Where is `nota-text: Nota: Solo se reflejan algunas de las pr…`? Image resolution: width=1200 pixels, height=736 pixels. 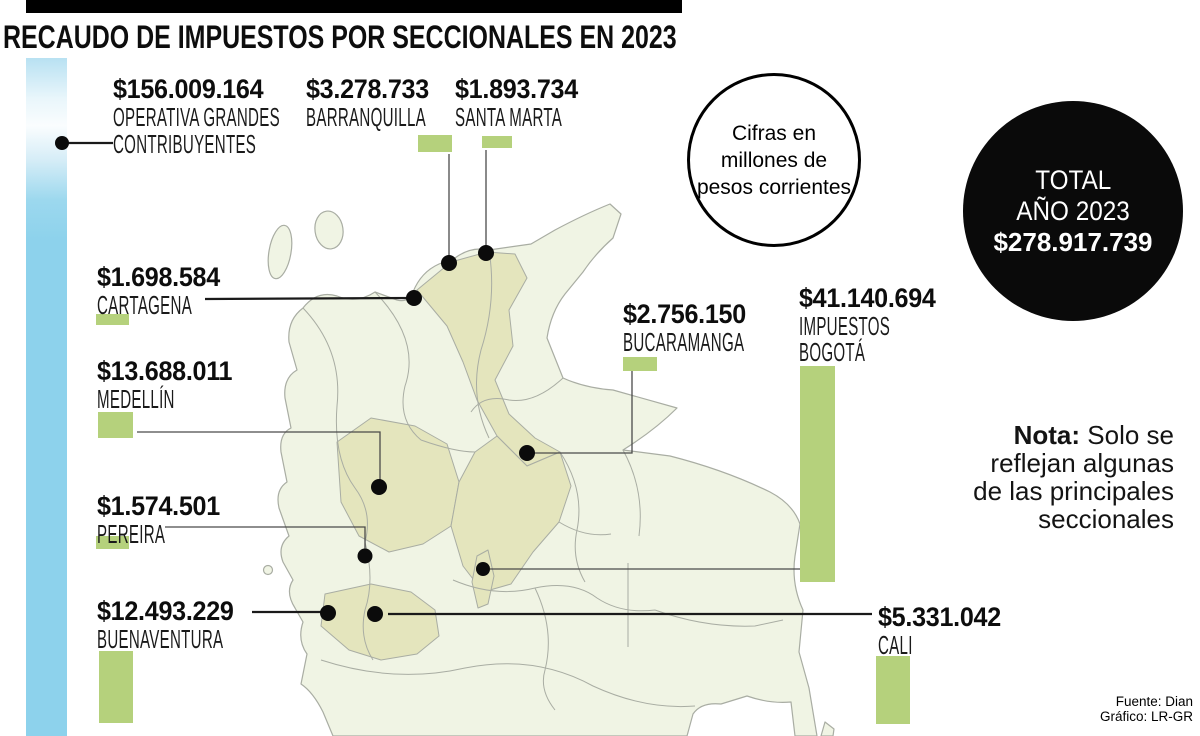 nota-text: Nota: Solo se reflejan algunas de las pr… is located at coordinates (1004, 477).